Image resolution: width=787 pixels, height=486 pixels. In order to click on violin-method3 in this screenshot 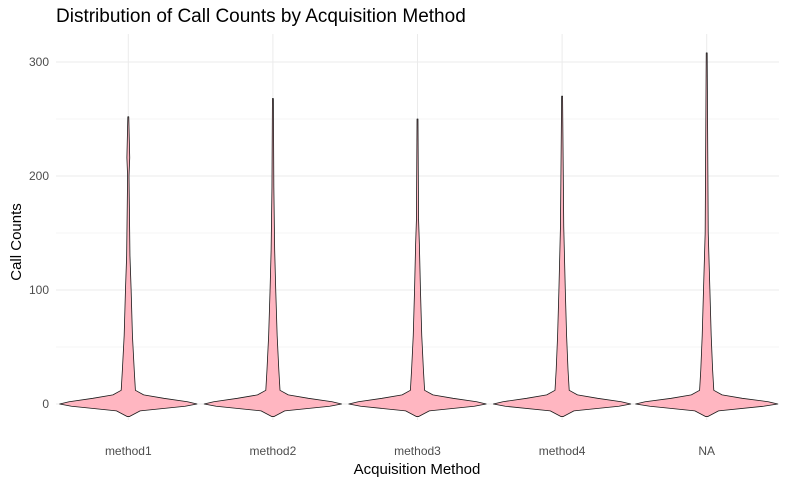, I will do `click(417, 267)`.